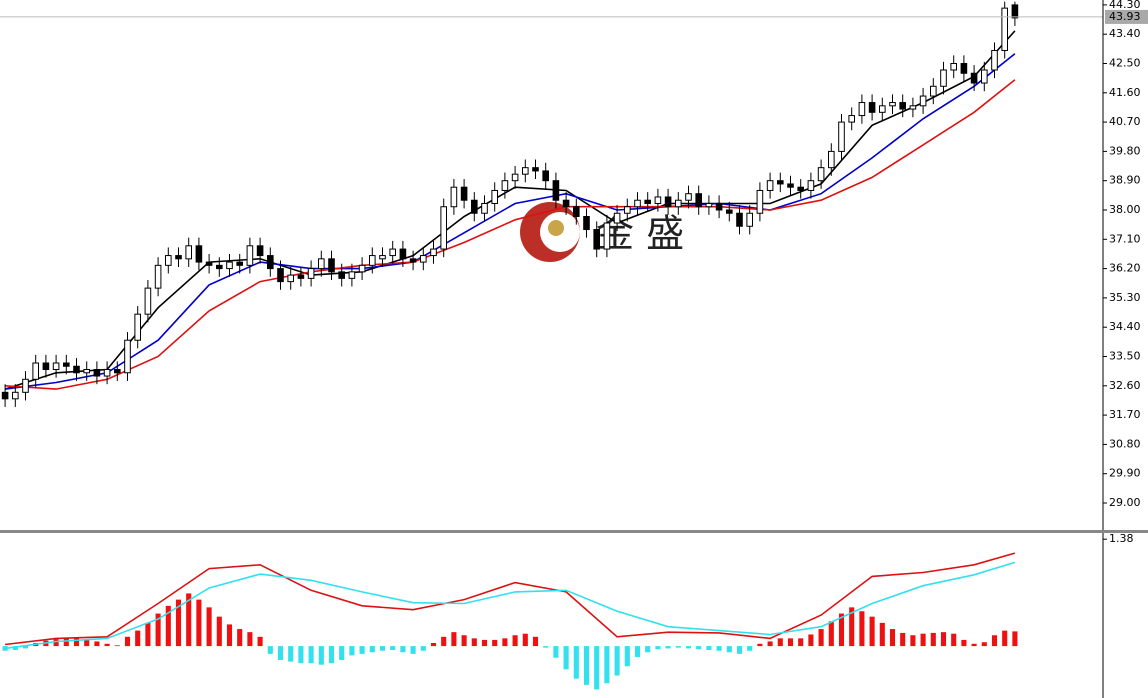  What do you see at coordinates (1125, 62) in the screenshot?
I see `y-tick-label: 42.50` at bounding box center [1125, 62].